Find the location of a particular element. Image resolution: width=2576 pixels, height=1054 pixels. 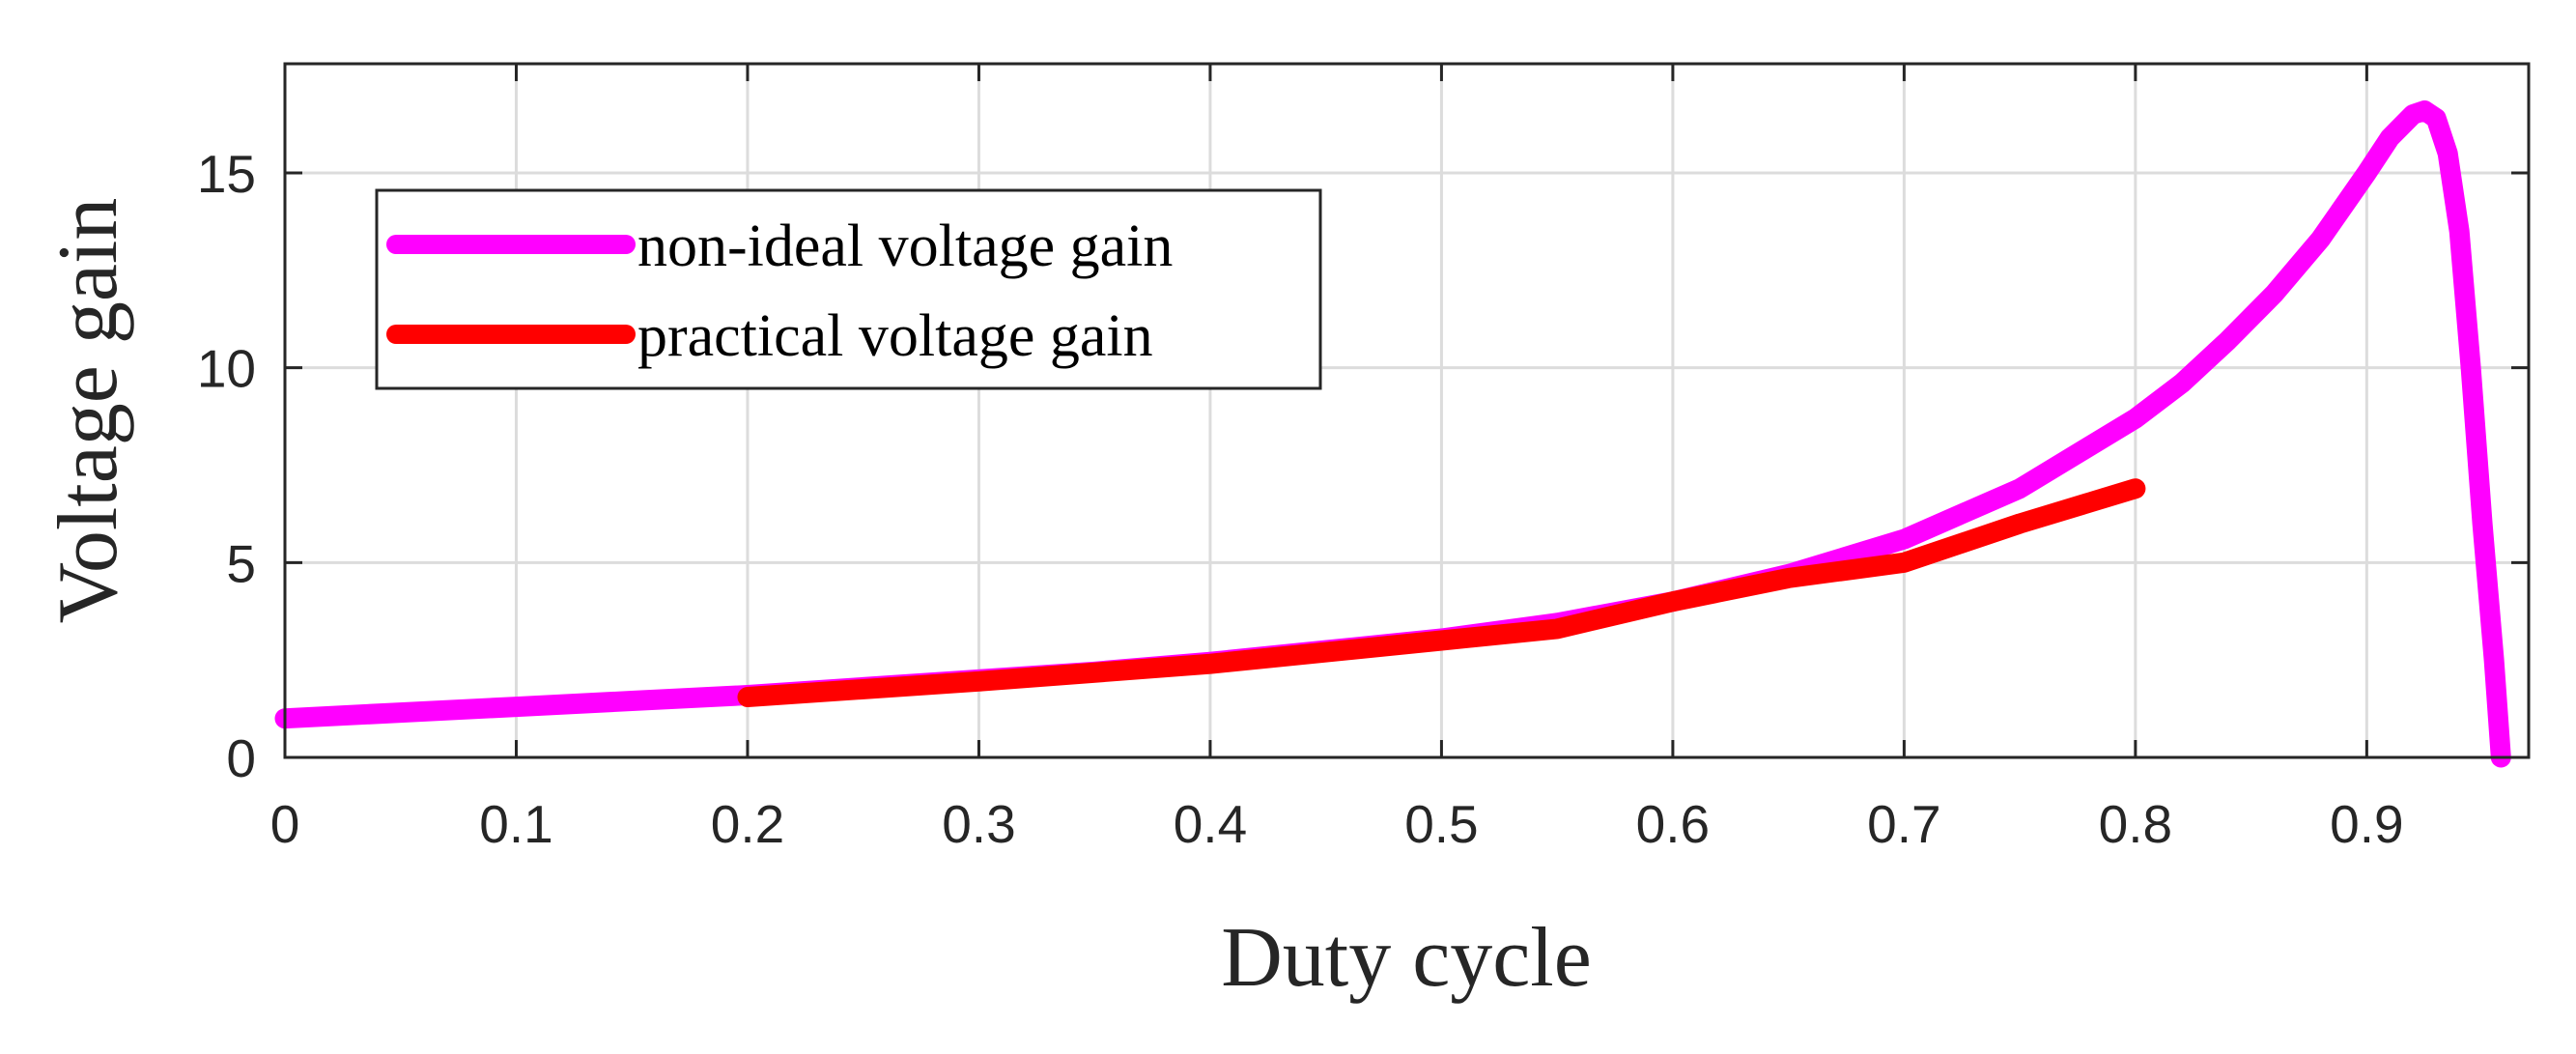

x-tick-label: 0 is located at coordinates (285, 824).